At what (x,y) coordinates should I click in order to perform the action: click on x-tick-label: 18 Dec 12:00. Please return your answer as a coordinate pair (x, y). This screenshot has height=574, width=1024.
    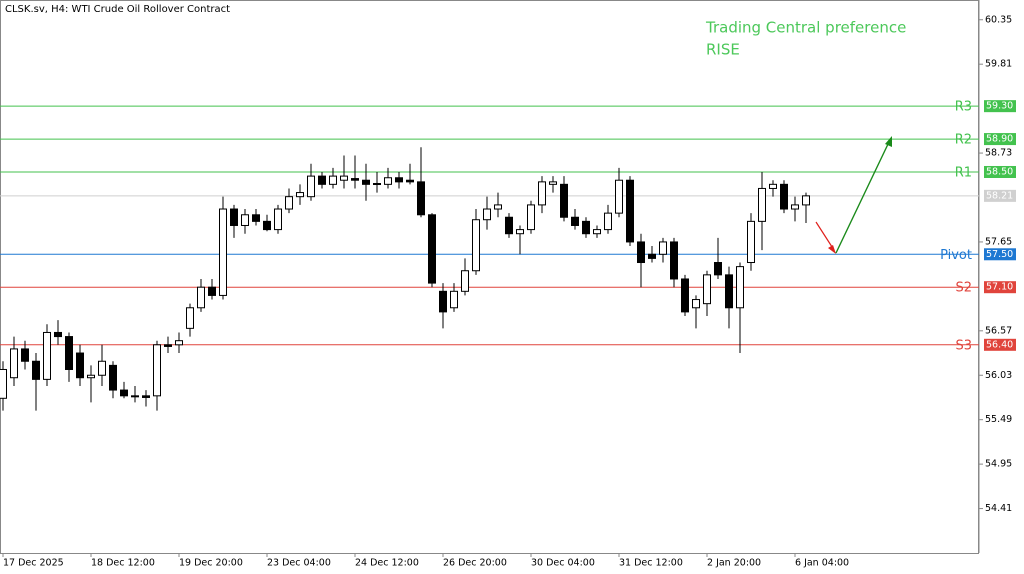
    Looking at the image, I should click on (123, 563).